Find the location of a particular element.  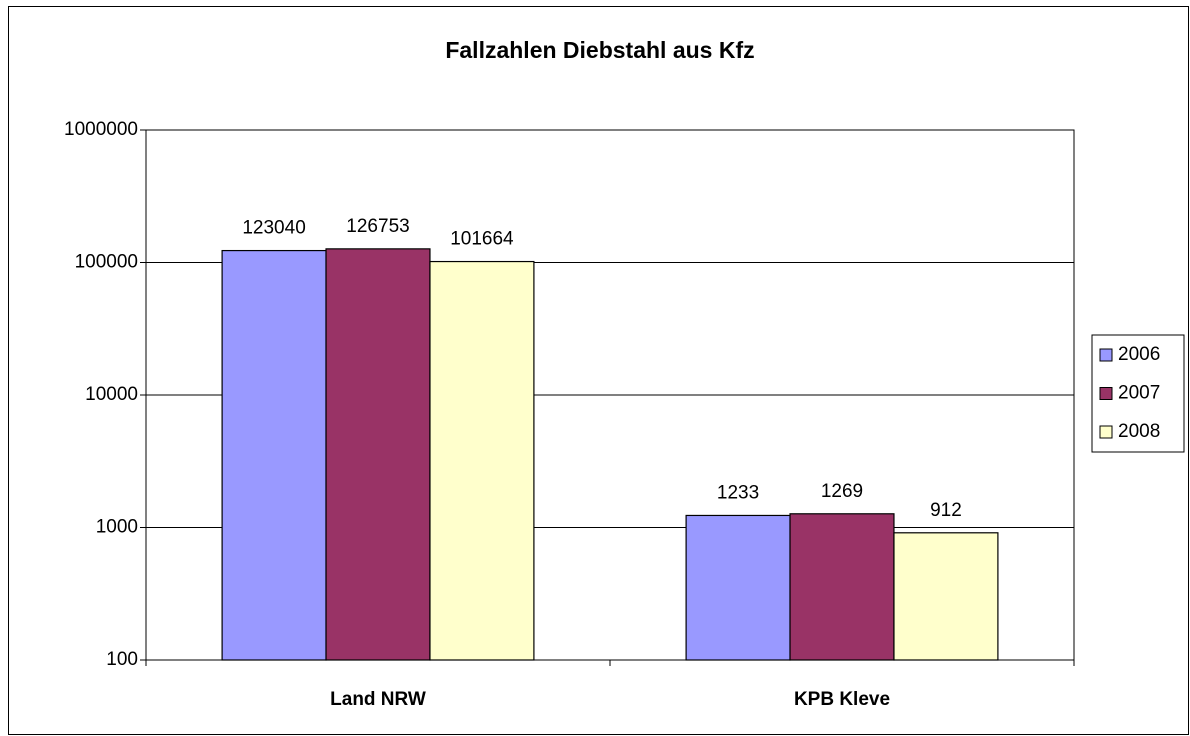

y-tick-label: 1000000 is located at coordinates (101, 129).